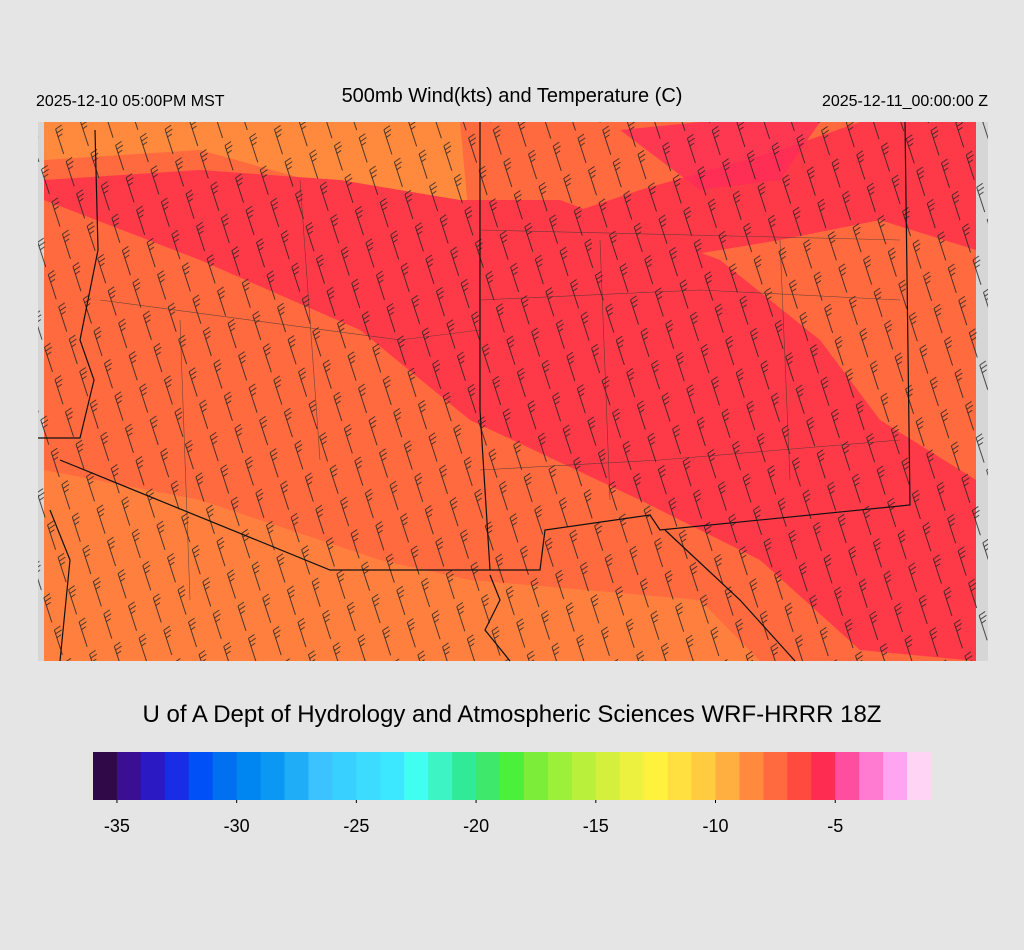 The height and width of the screenshot is (950, 1024). Describe the element at coordinates (117, 826) in the screenshot. I see `colorbar-tick-label: -35` at that location.